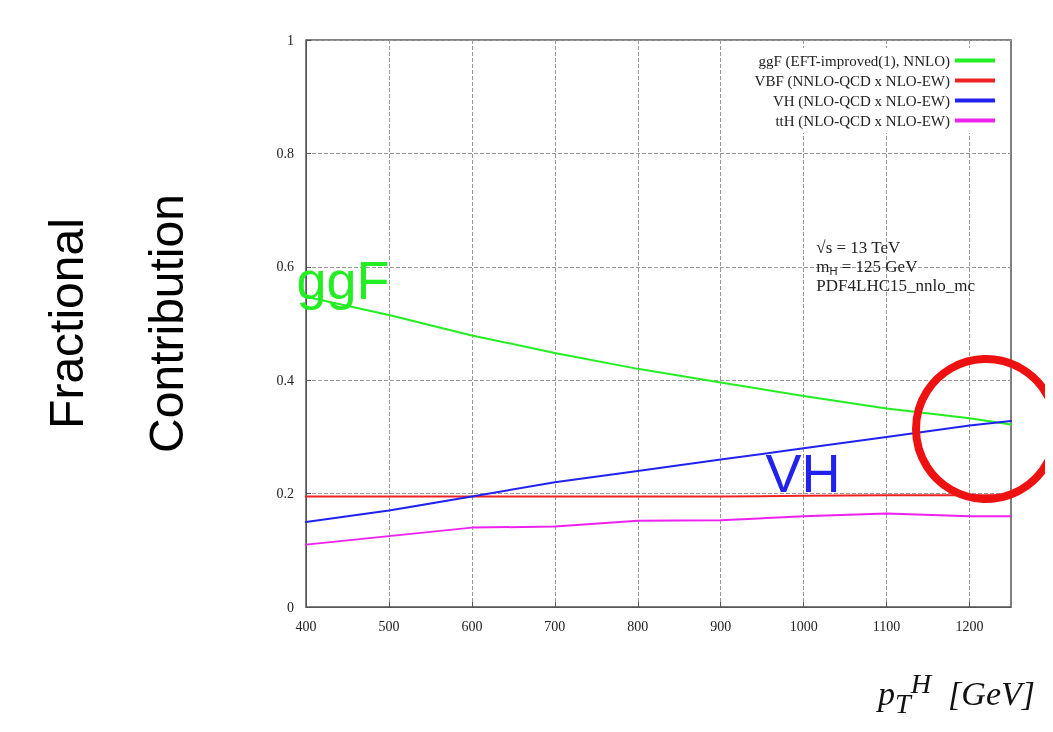  What do you see at coordinates (290, 40) in the screenshot?
I see `y-tick-label: 1` at bounding box center [290, 40].